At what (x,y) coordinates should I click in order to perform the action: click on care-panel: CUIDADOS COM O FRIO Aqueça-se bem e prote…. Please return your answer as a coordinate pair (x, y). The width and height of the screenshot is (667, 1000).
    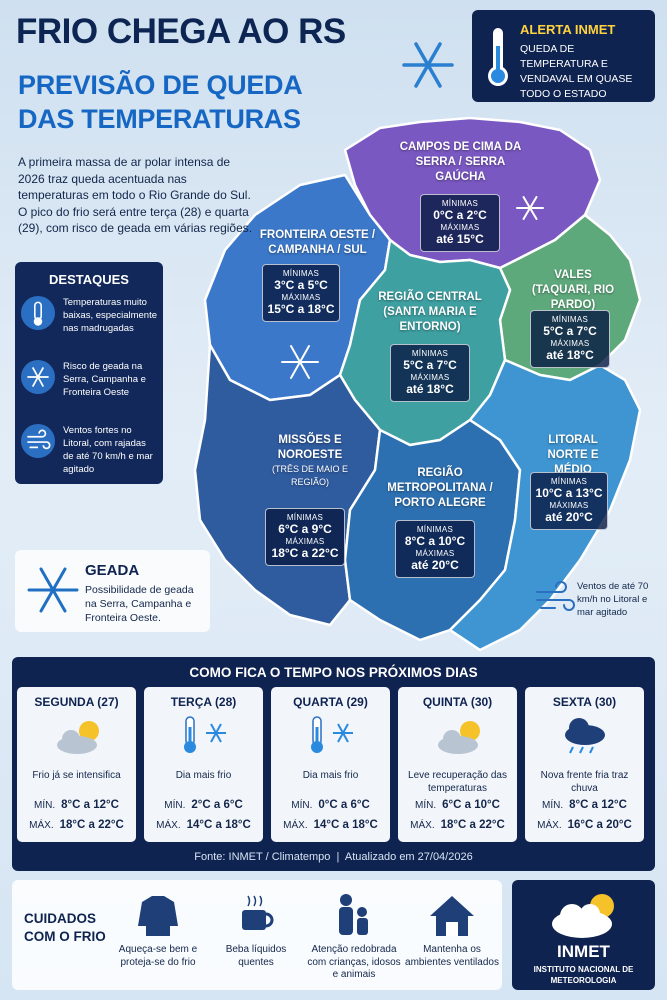
    Looking at the image, I should click on (257, 935).